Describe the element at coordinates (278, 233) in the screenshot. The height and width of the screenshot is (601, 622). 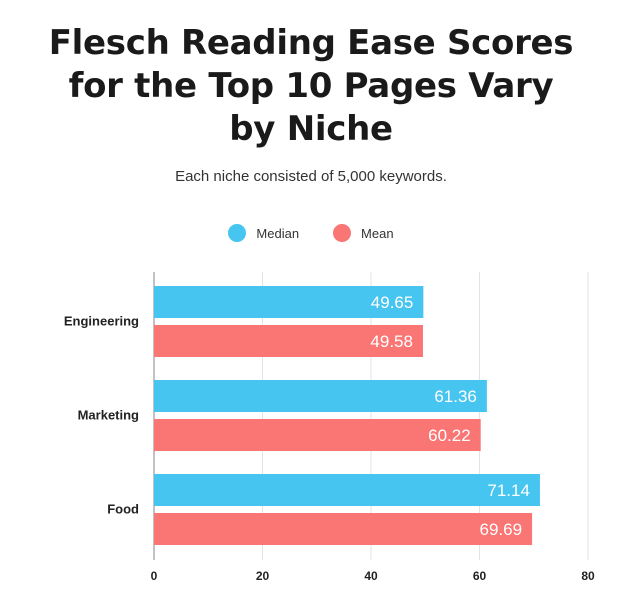
I see `legend-label-median: Median` at that location.